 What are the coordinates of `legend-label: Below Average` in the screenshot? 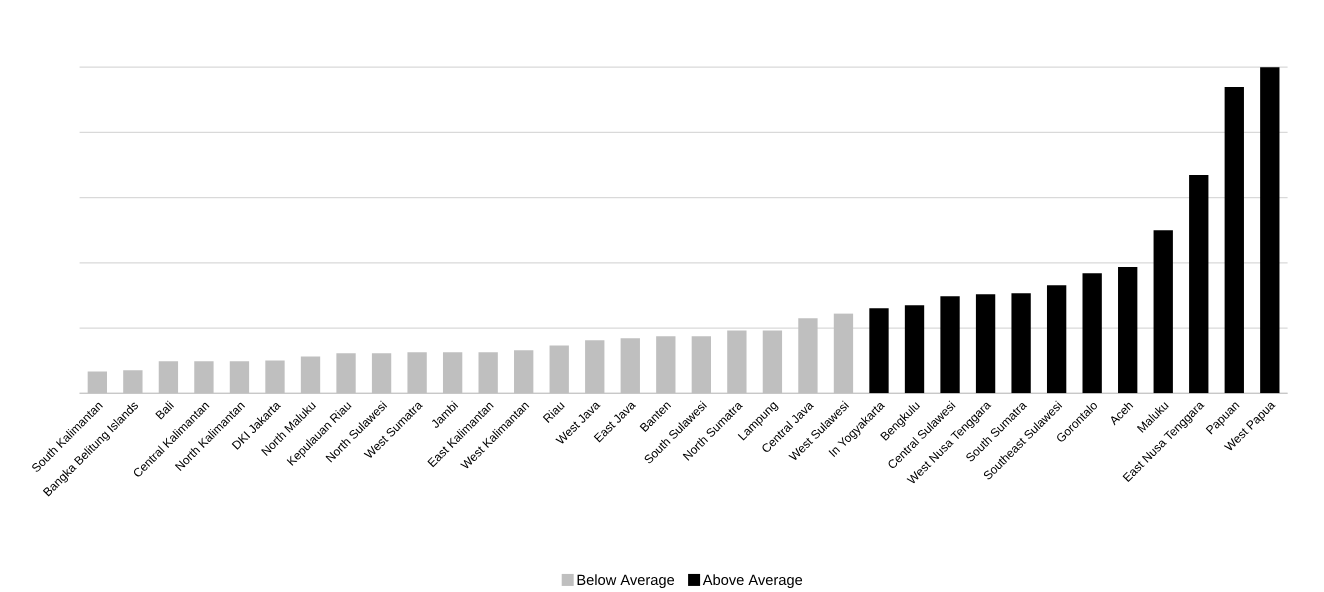 It's located at (626, 581).